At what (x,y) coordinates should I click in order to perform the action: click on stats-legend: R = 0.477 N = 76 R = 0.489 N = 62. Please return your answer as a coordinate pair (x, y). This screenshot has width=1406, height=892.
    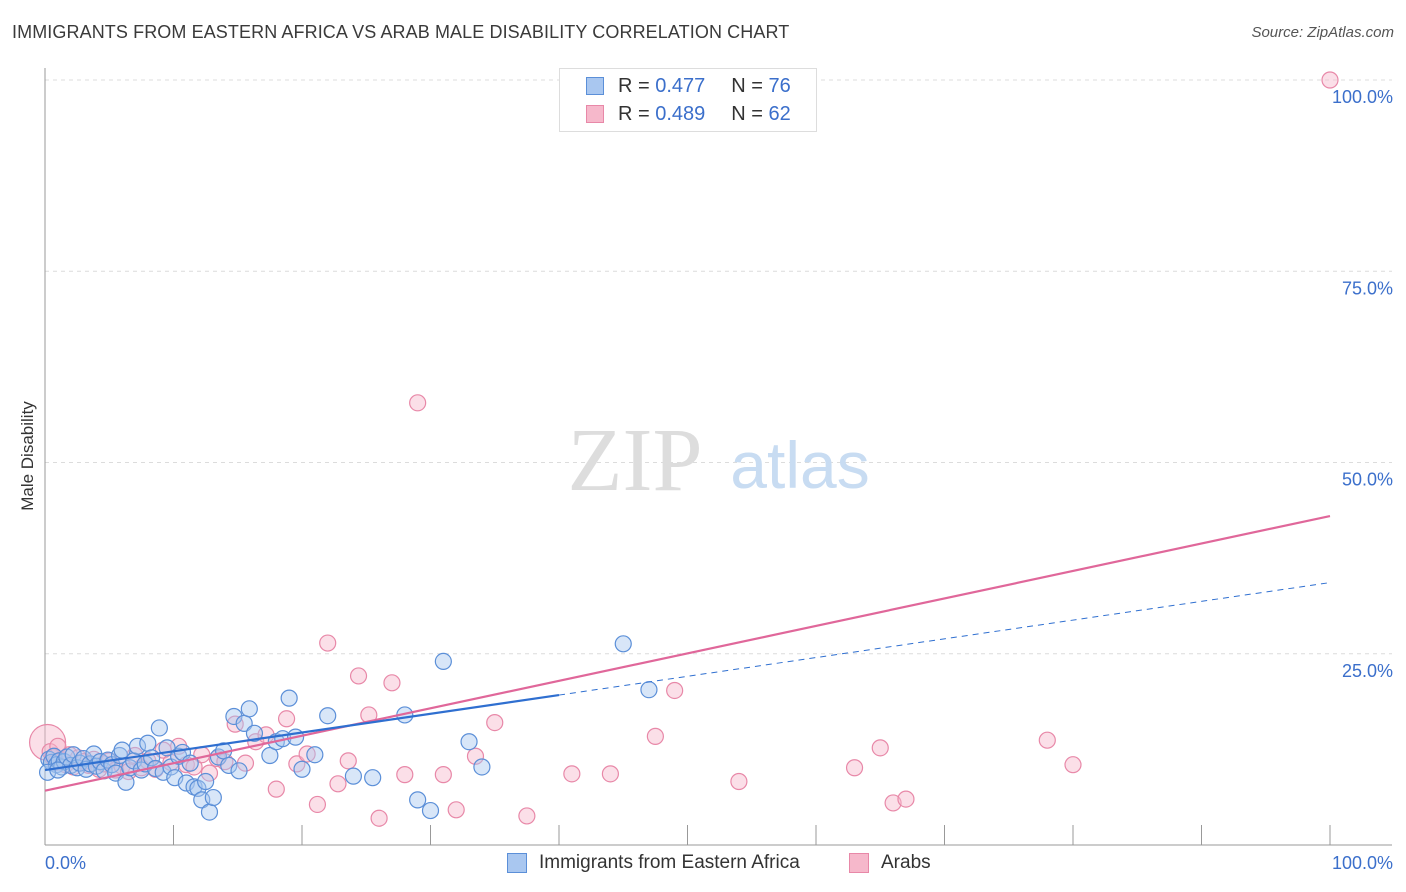
    Looking at the image, I should click on (688, 100).